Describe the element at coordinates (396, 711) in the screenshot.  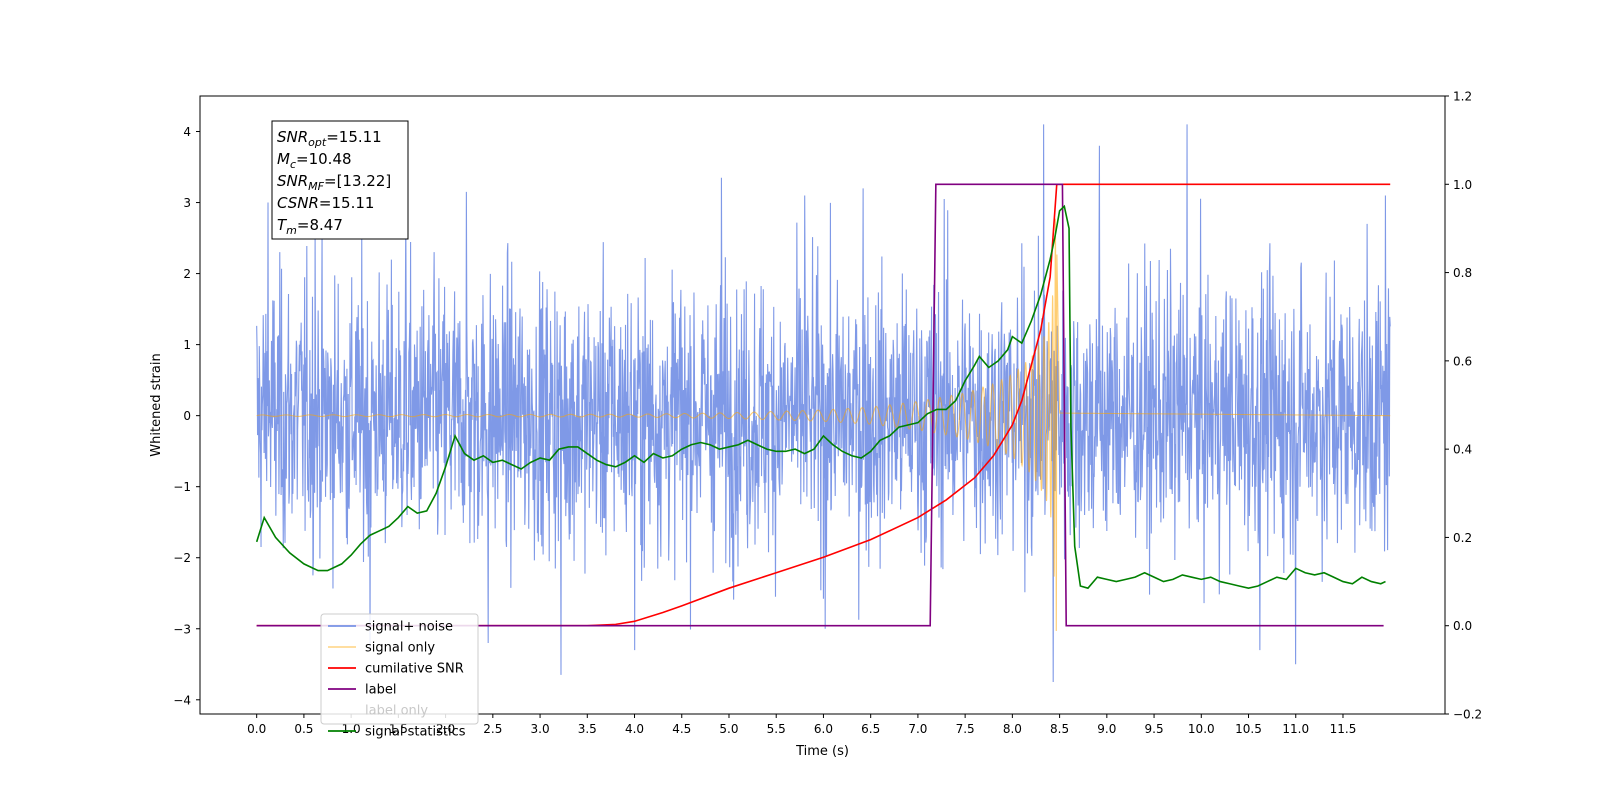
I see `legend-entry: label only` at that location.